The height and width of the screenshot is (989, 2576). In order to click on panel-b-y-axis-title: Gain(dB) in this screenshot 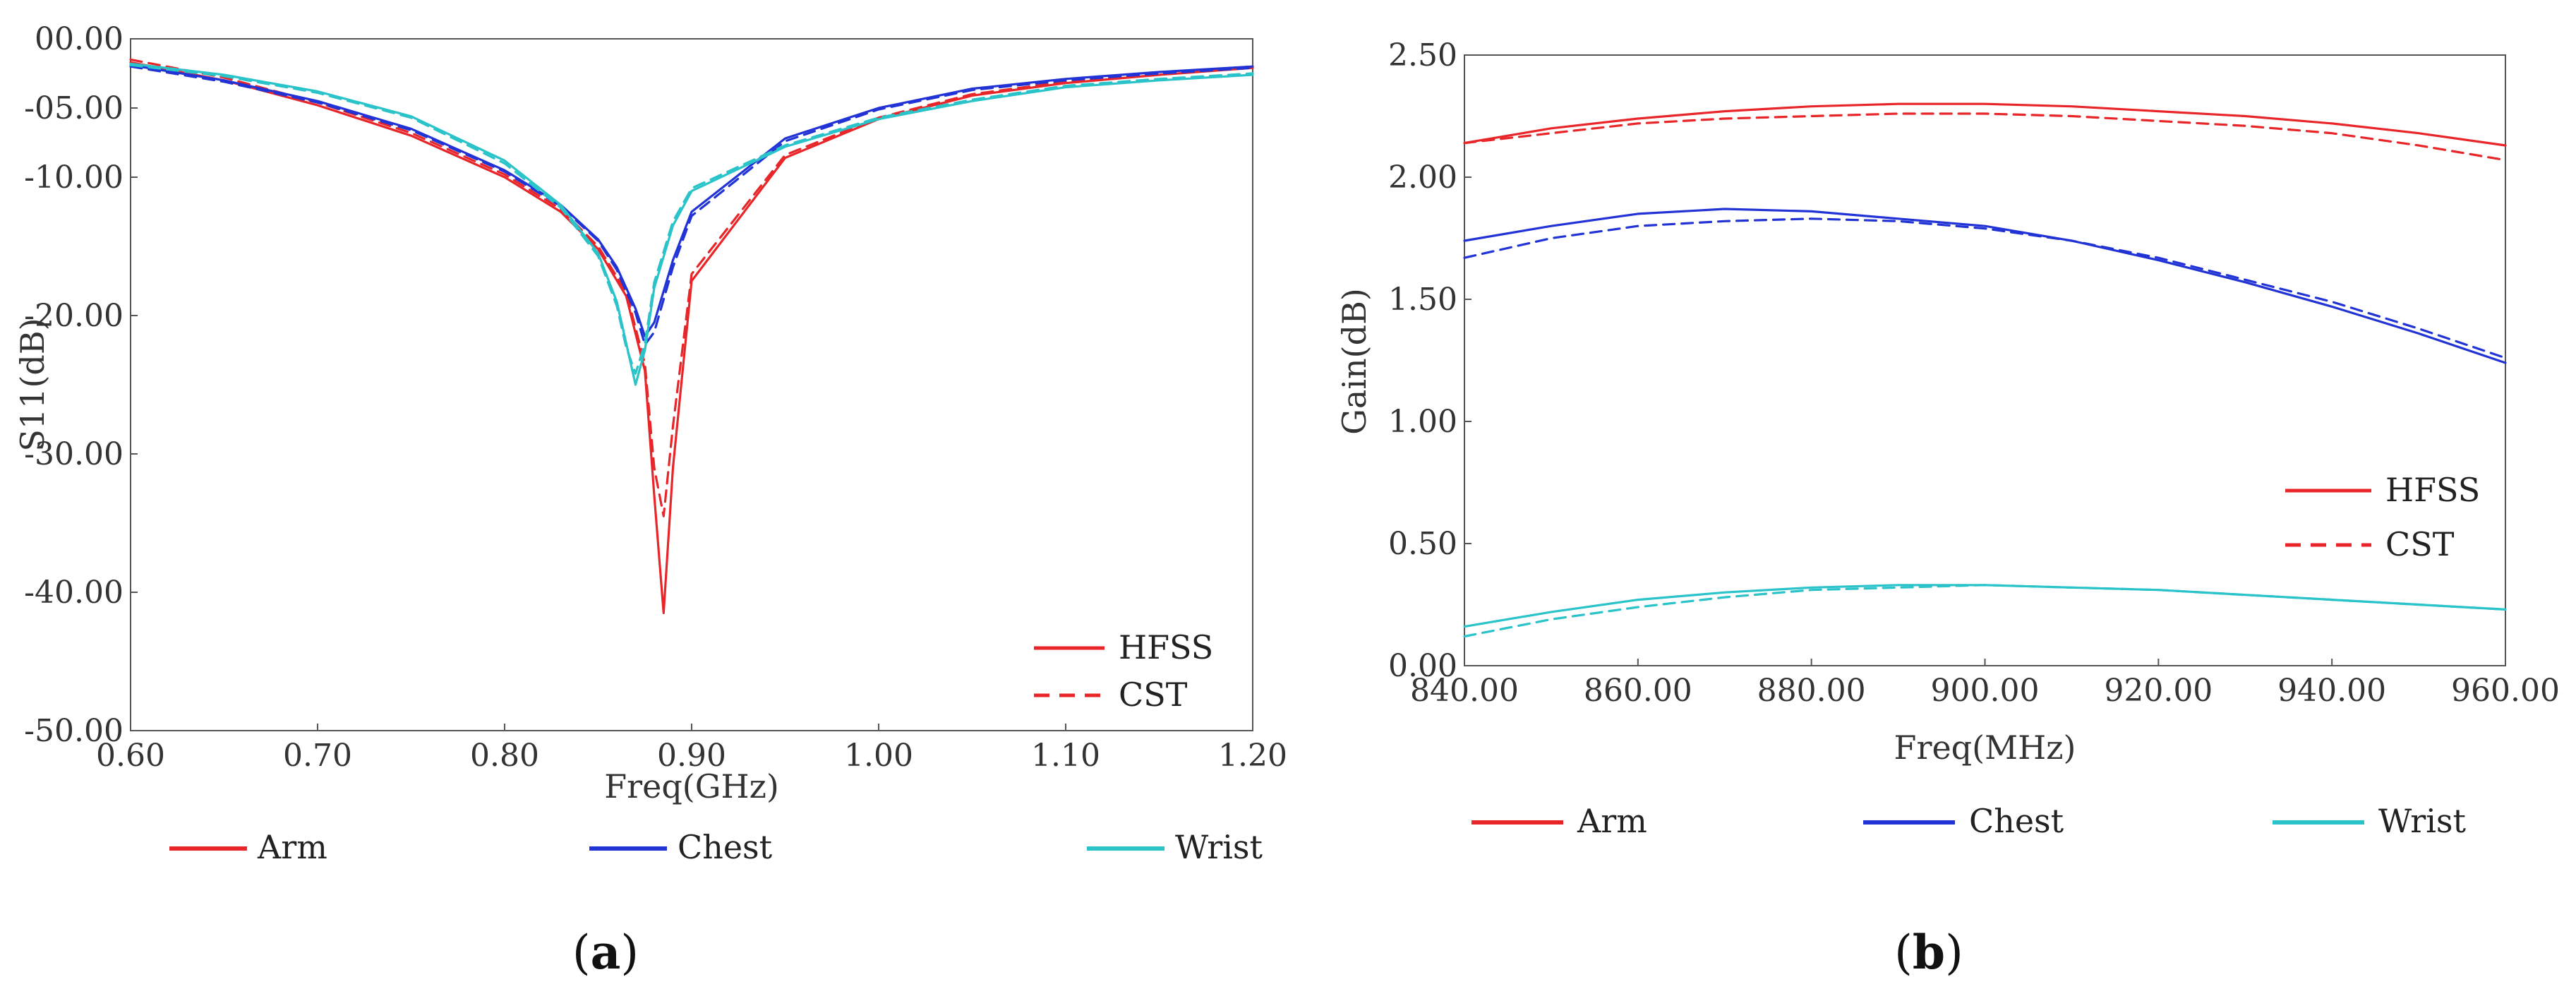, I will do `click(1354, 361)`.